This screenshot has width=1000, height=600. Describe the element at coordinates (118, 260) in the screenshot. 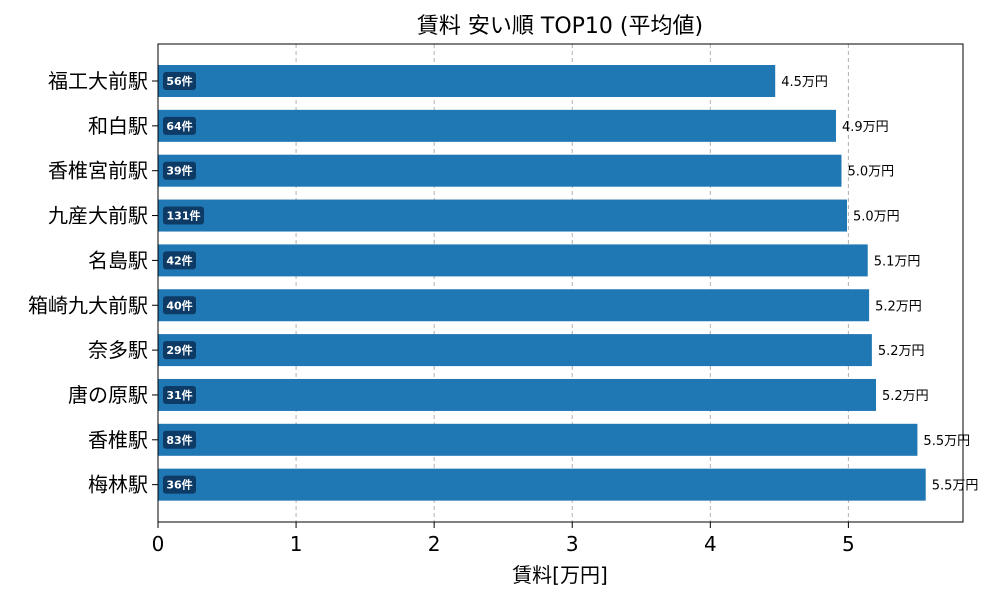

I see `category-label: 名島駅` at that location.